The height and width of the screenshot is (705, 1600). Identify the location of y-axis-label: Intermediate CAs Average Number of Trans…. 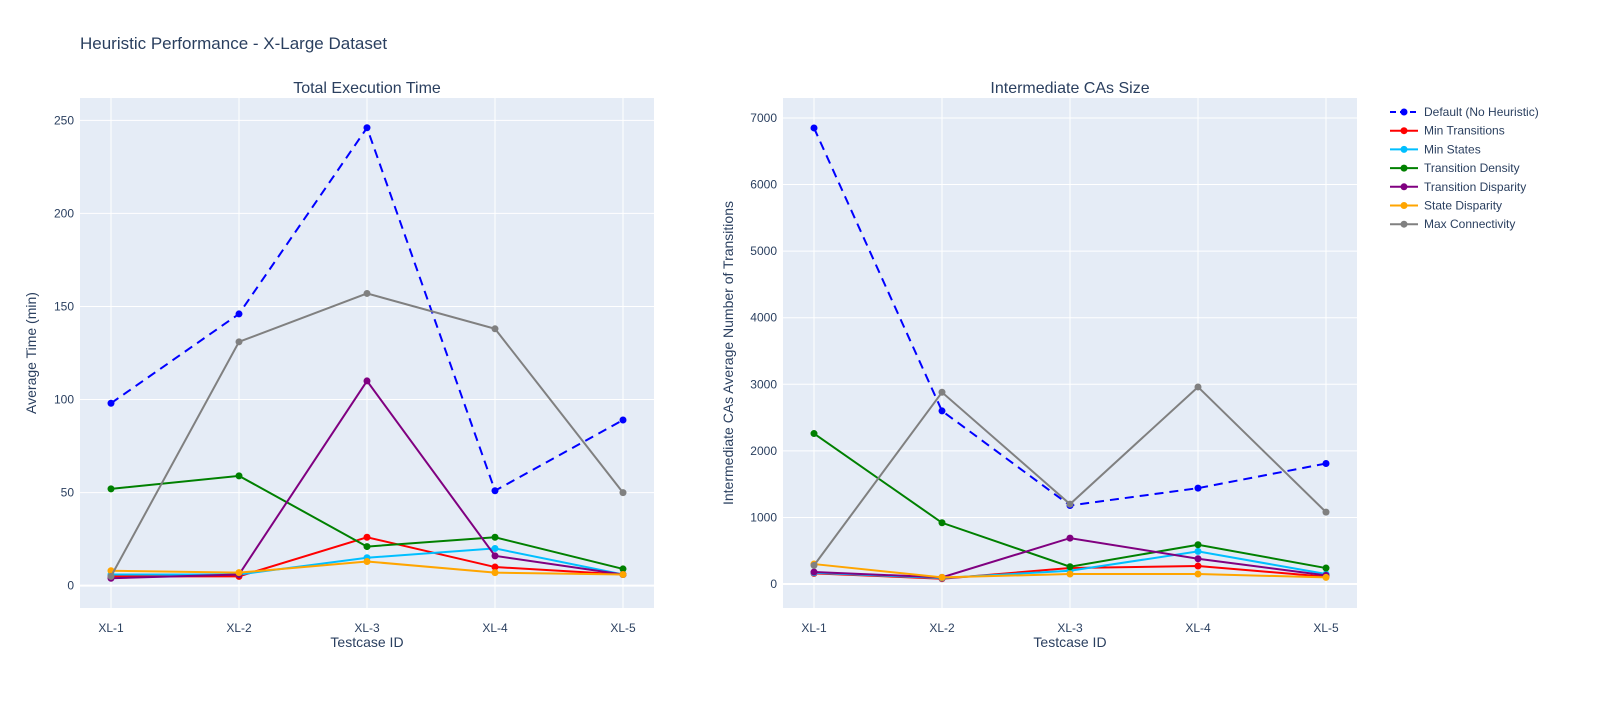
(728, 353).